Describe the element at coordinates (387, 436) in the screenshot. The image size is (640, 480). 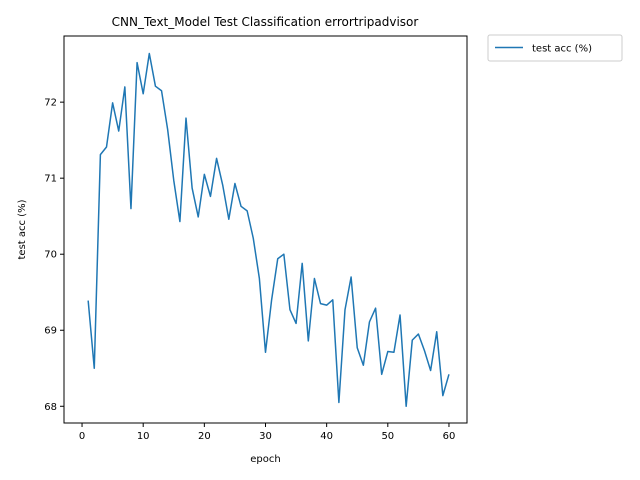
I see `x-tick-label: 50` at that location.